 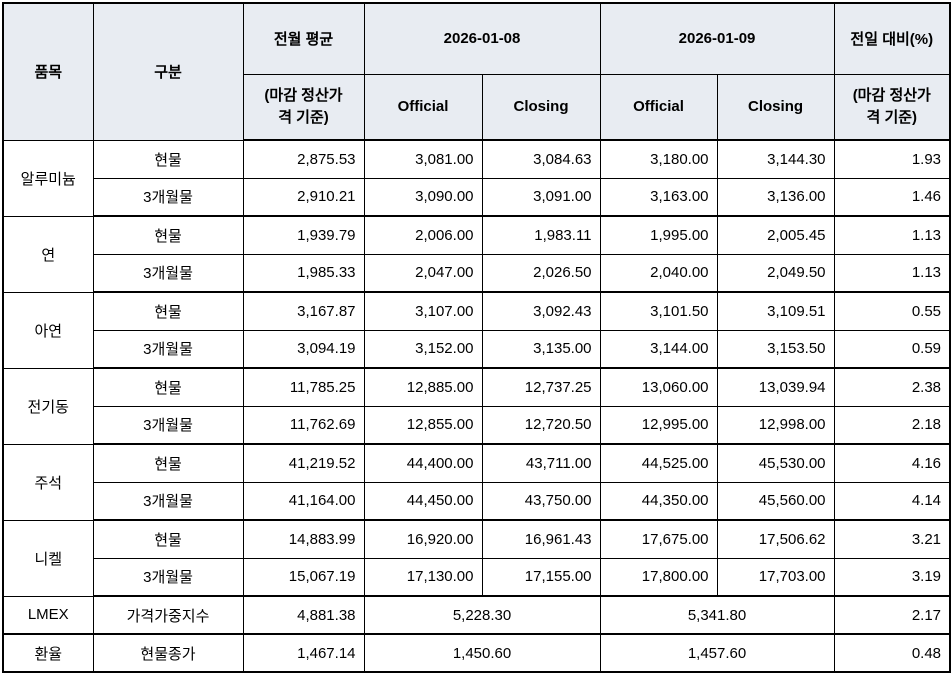 I want to click on d2-closing-cell: 17,506.62, so click(x=775, y=539).